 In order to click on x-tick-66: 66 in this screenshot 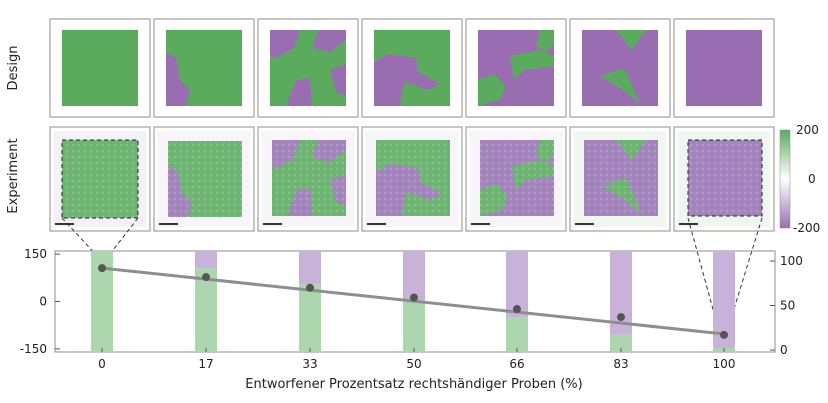, I will do `click(516, 364)`.